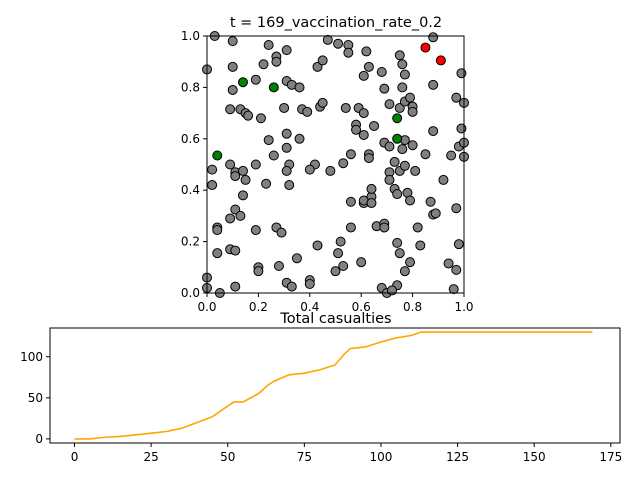  I want to click on line-title: Total casualties, so click(335, 319).